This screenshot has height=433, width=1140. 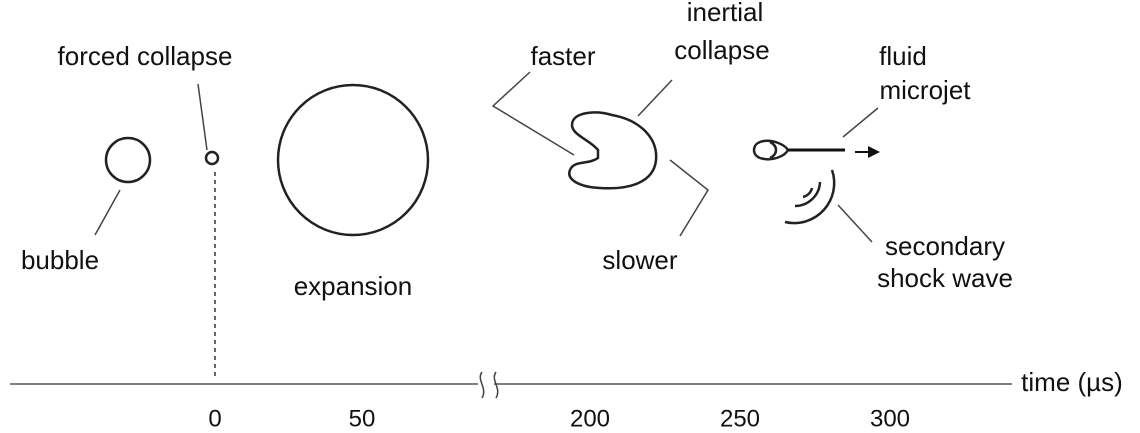 What do you see at coordinates (874, 152) in the screenshot?
I see `arrow-head` at bounding box center [874, 152].